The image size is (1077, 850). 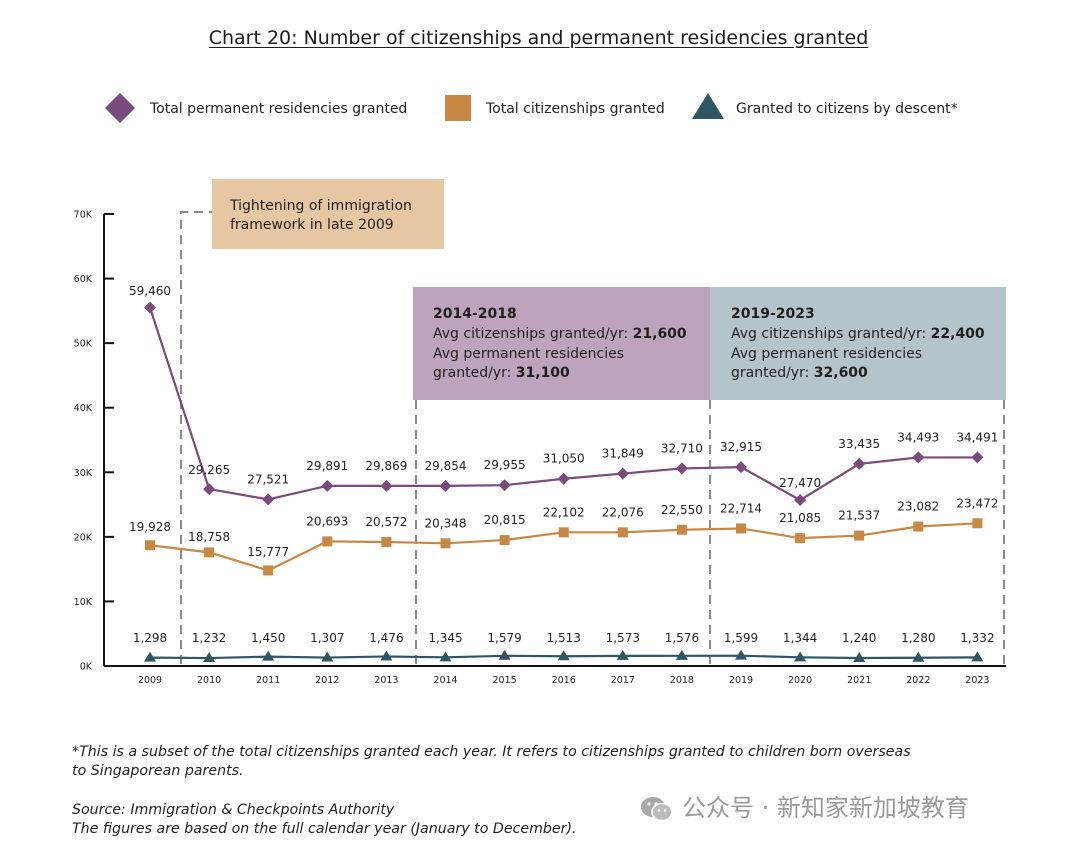 I want to click on x-tick-label: 2023, so click(x=977, y=680).